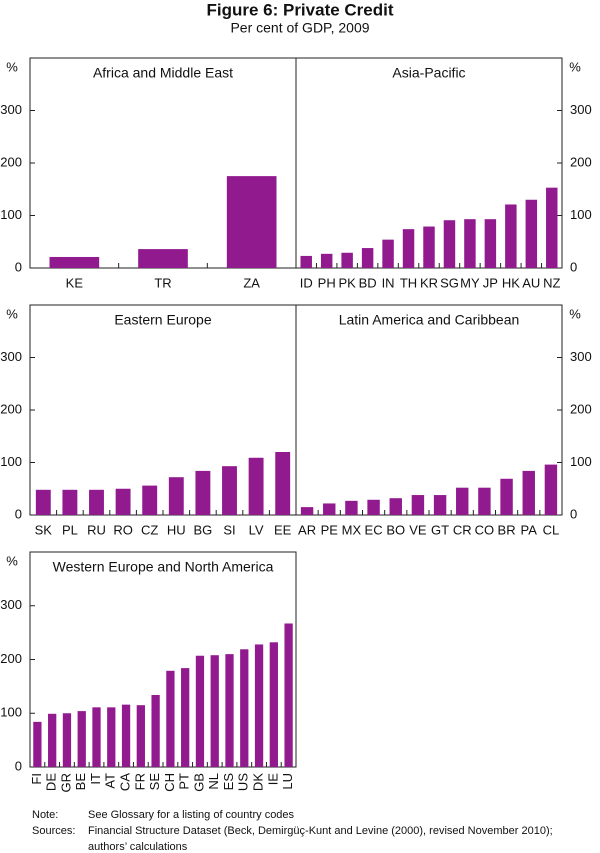 The height and width of the screenshot is (853, 600). Describe the element at coordinates (307, 529) in the screenshot. I see `x-tick-label: AR` at that location.